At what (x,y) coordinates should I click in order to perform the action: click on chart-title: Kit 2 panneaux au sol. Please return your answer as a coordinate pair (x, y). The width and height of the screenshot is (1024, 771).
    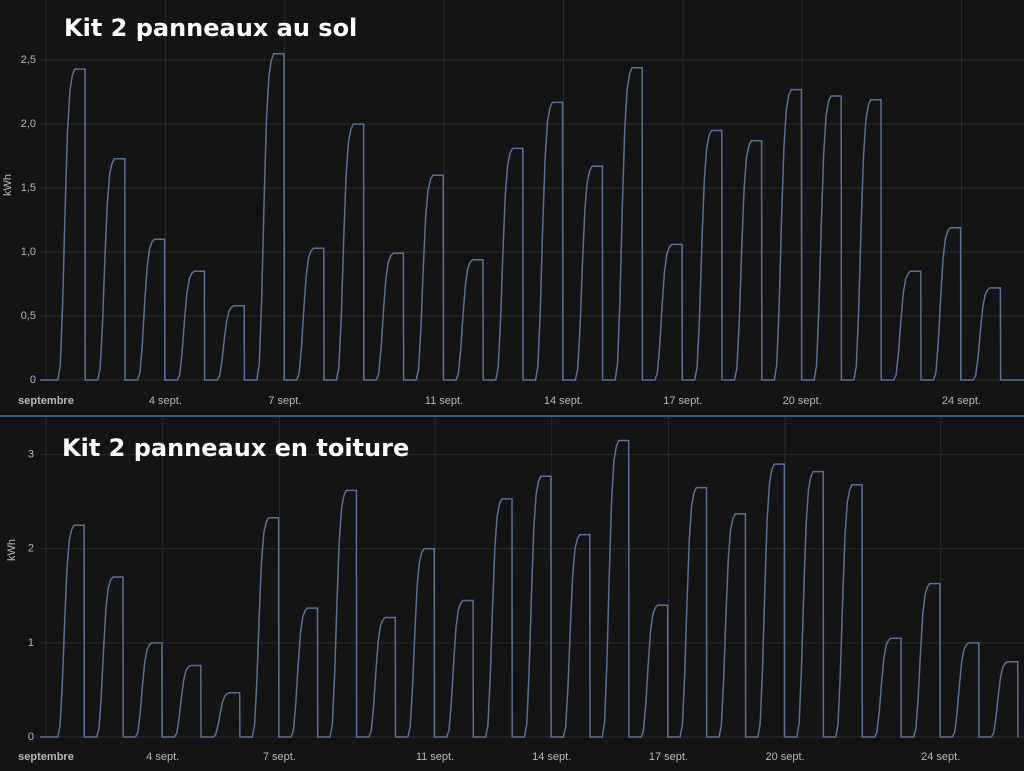
    Looking at the image, I should click on (210, 28).